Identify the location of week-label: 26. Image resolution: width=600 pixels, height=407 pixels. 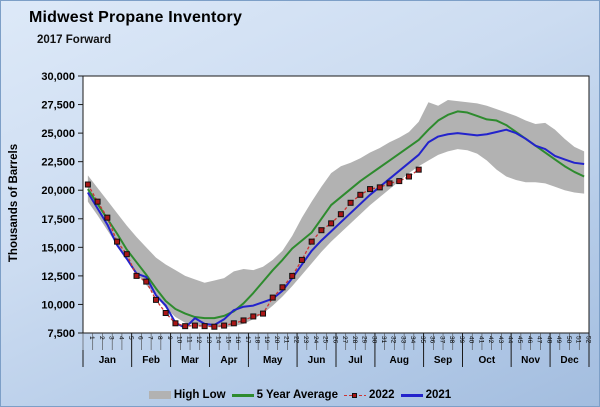
(334, 340).